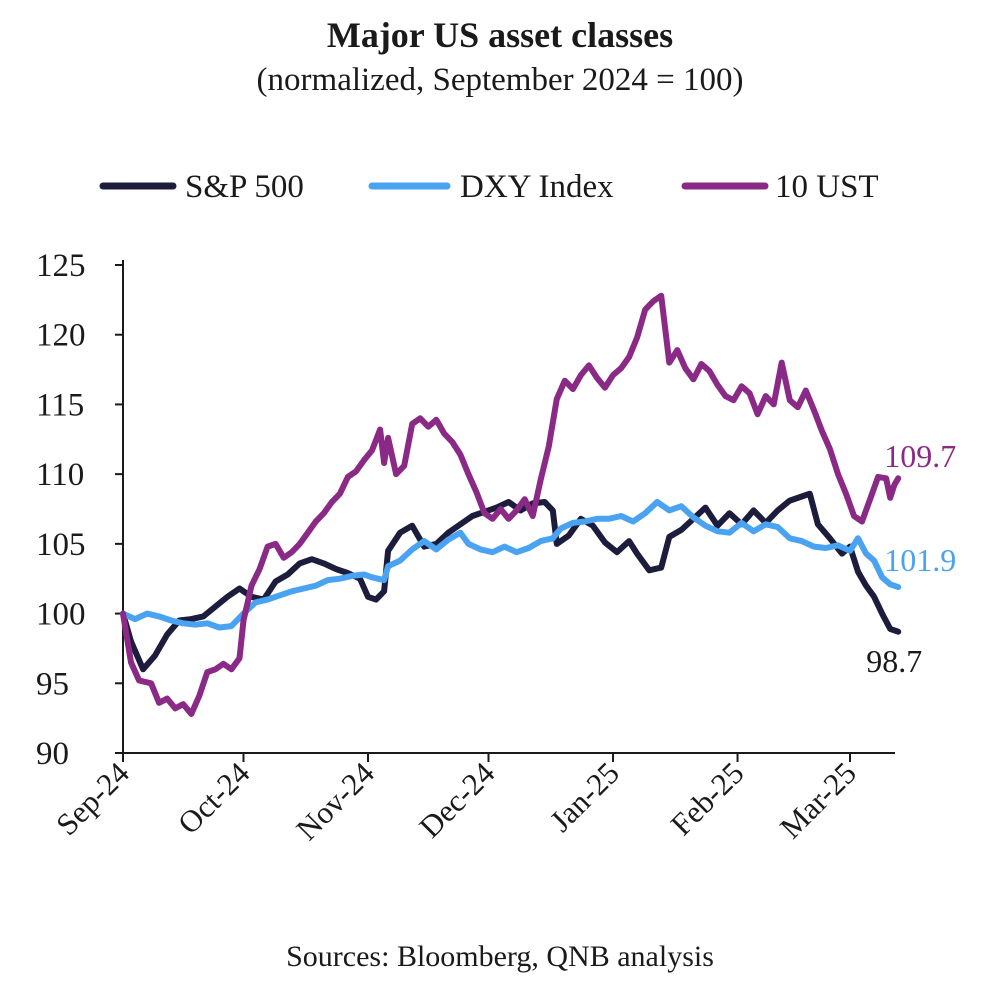  I want to click on y-tick-label: 110, so click(60, 475).